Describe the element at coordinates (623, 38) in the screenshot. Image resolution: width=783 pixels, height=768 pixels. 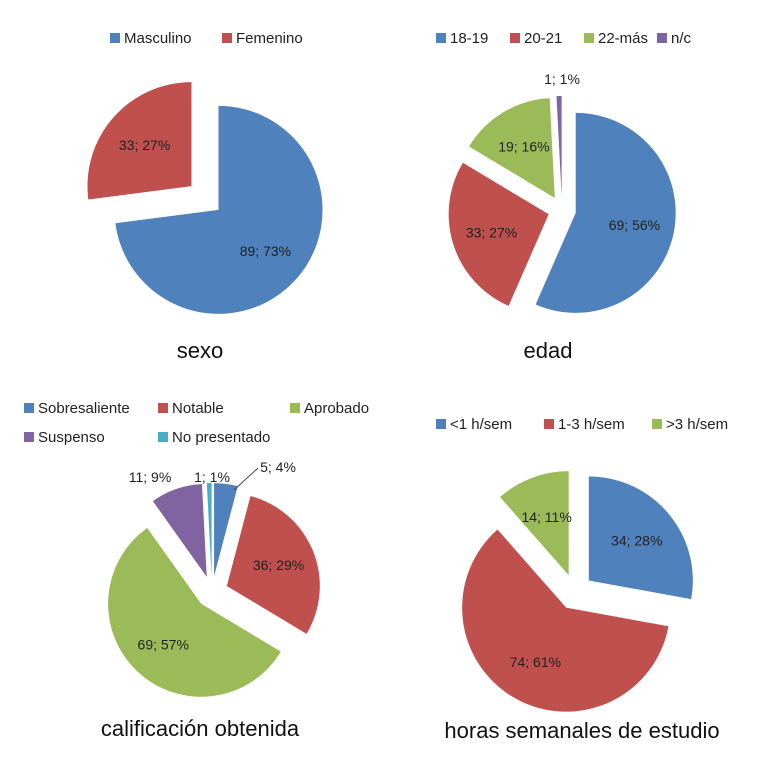
I see `legend-entry: 22-más` at that location.